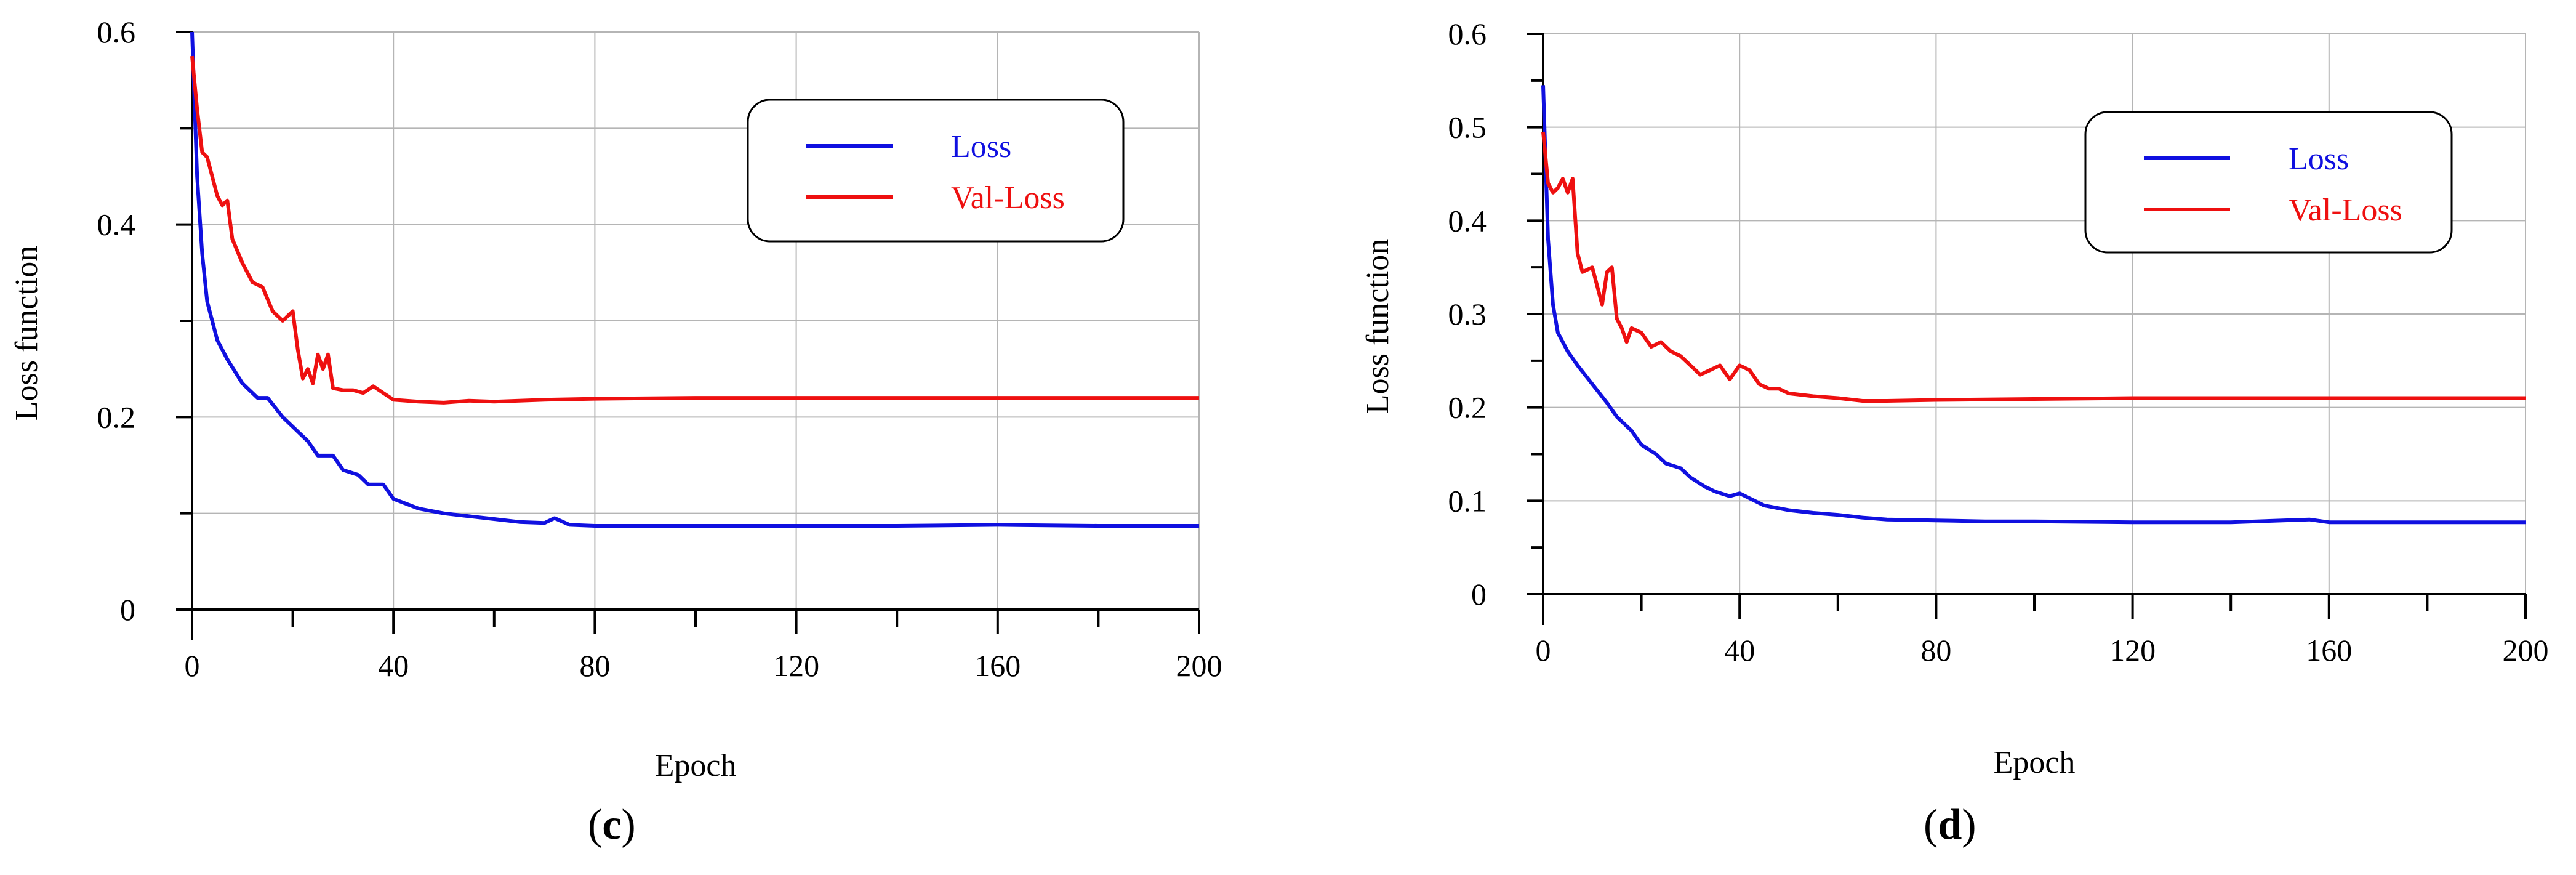 The width and height of the screenshot is (2576, 875). I want to click on y-tick-label: 0.5, so click(1467, 127).